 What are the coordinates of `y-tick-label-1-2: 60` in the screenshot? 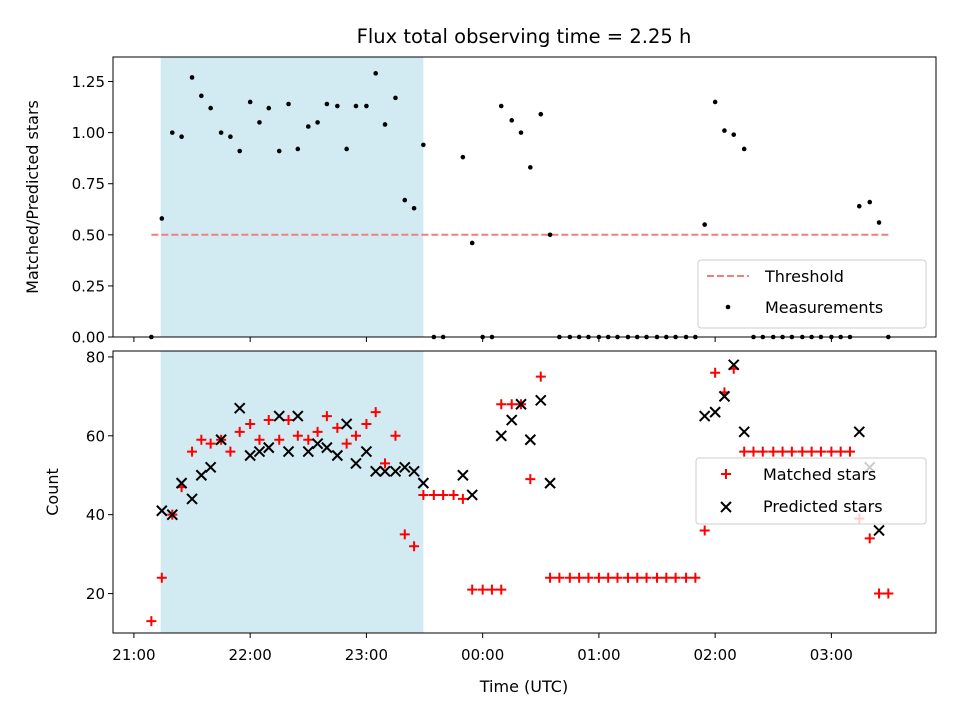 It's located at (95, 436).